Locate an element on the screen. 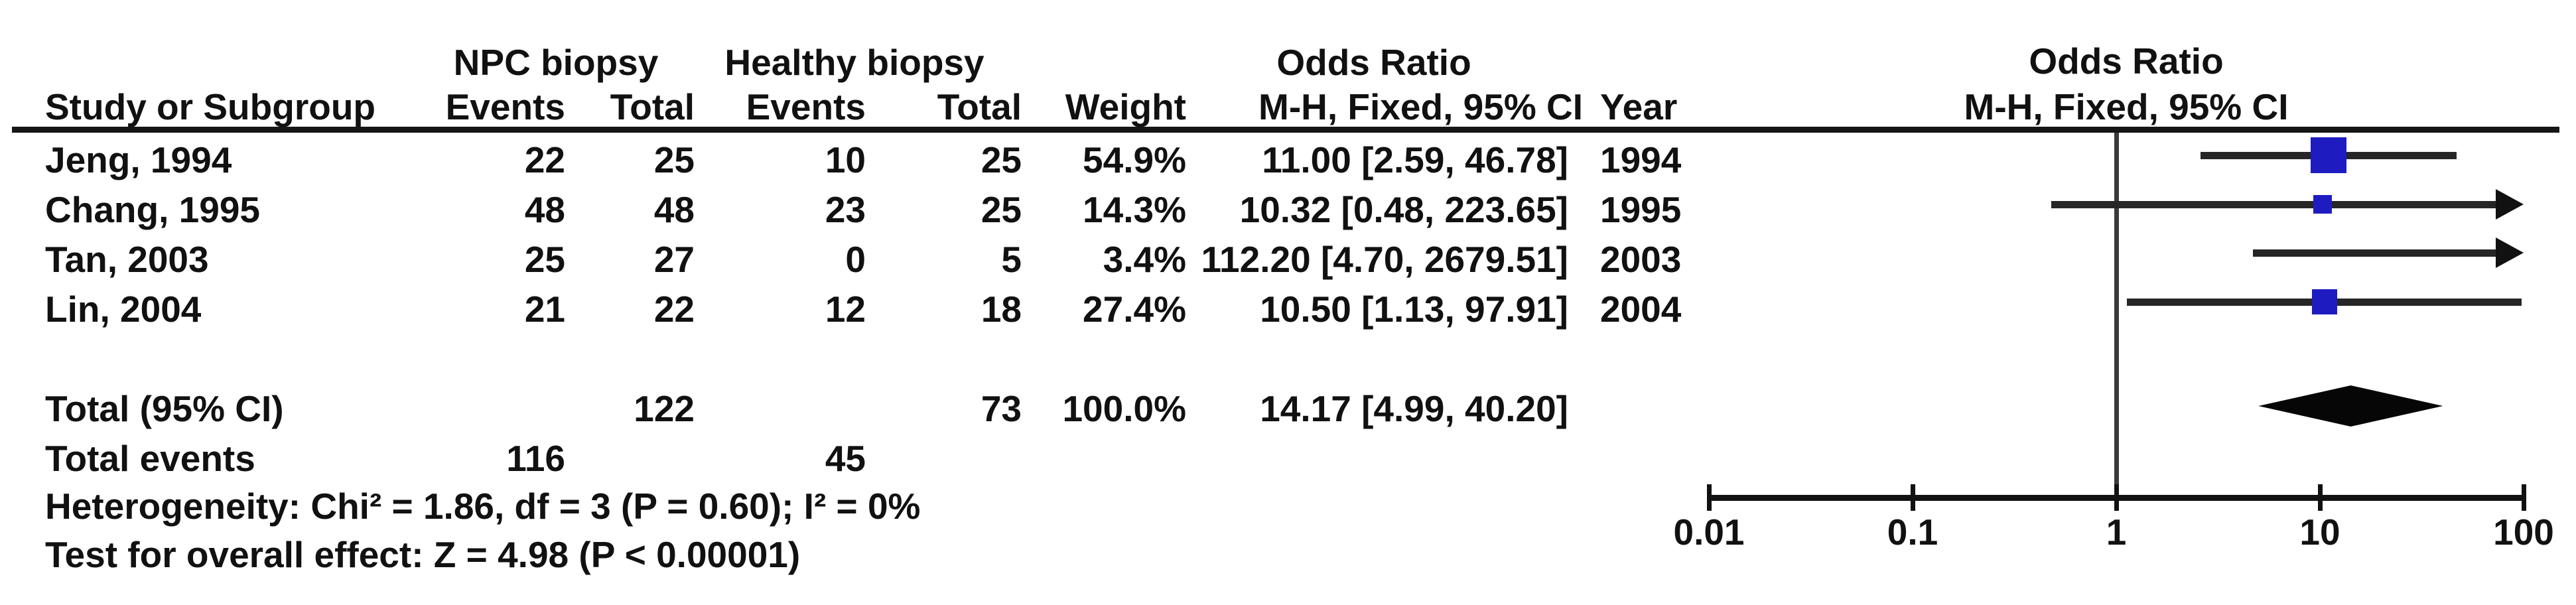 The image size is (2576, 605). column-header-events-npc: Events is located at coordinates (505, 106).